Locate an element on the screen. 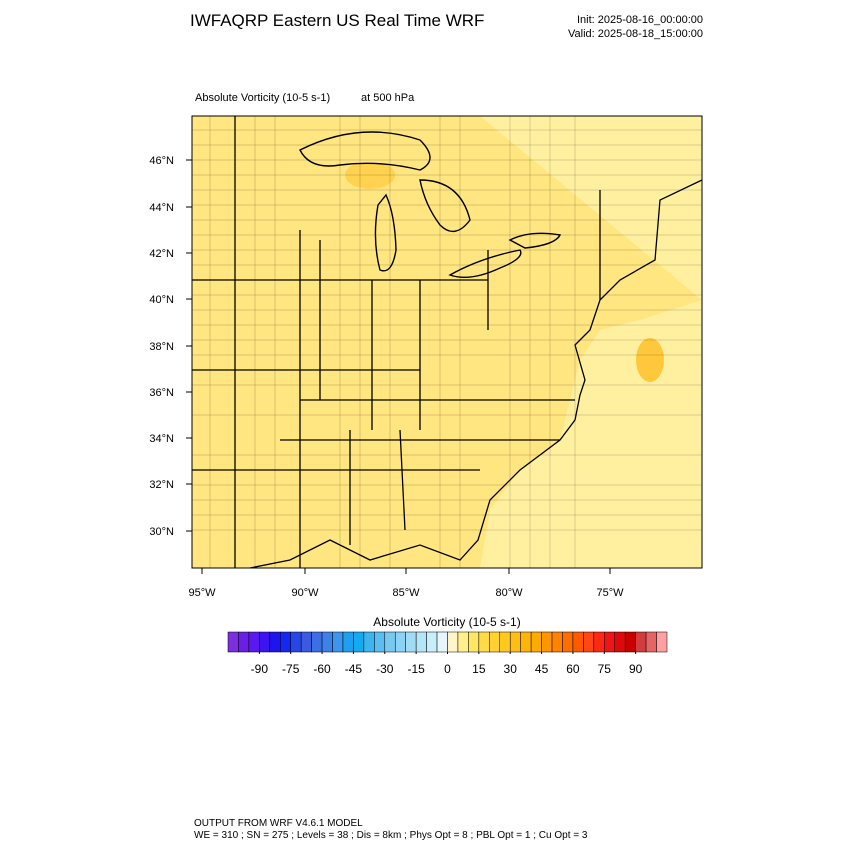 The width and height of the screenshot is (850, 855). lake-erie is located at coordinates (485, 263).